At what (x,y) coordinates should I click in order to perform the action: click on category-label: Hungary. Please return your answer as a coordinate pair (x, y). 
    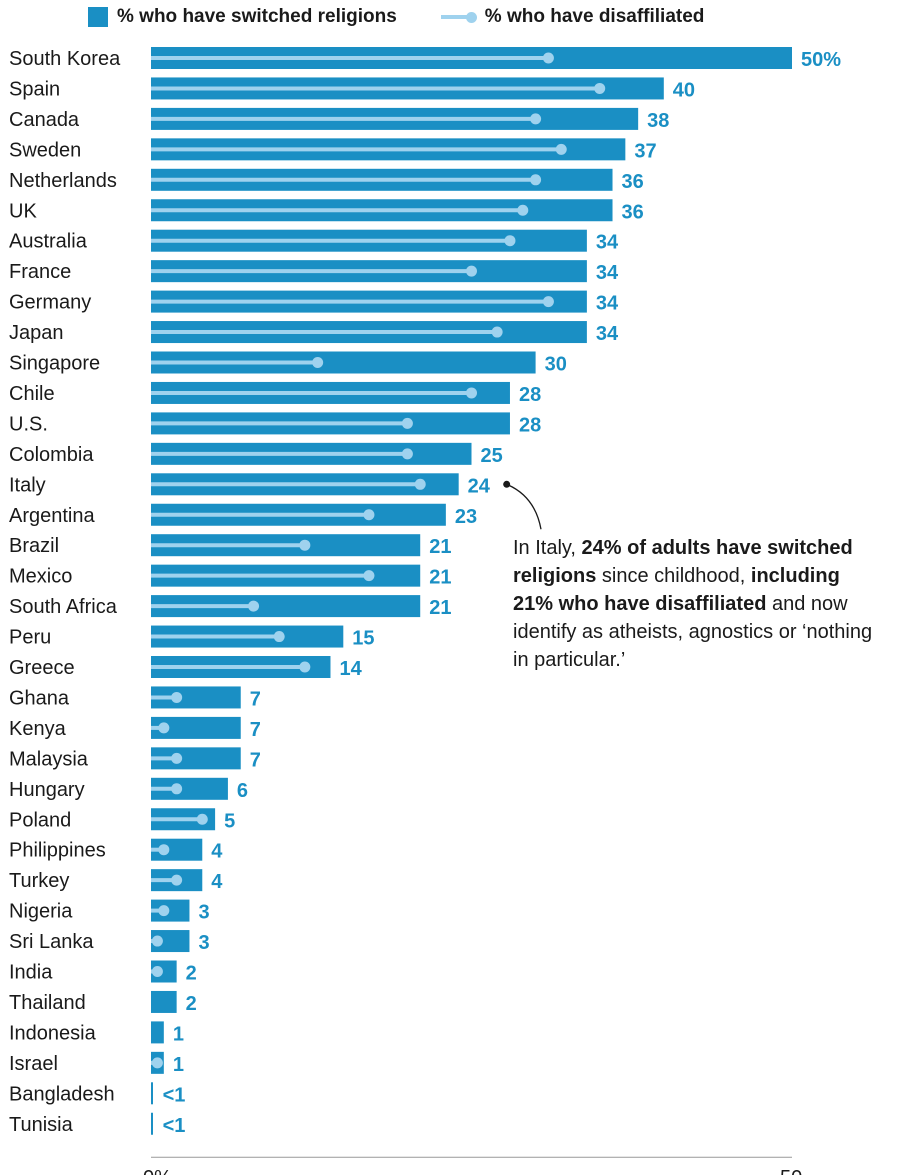
    Looking at the image, I should click on (47, 790).